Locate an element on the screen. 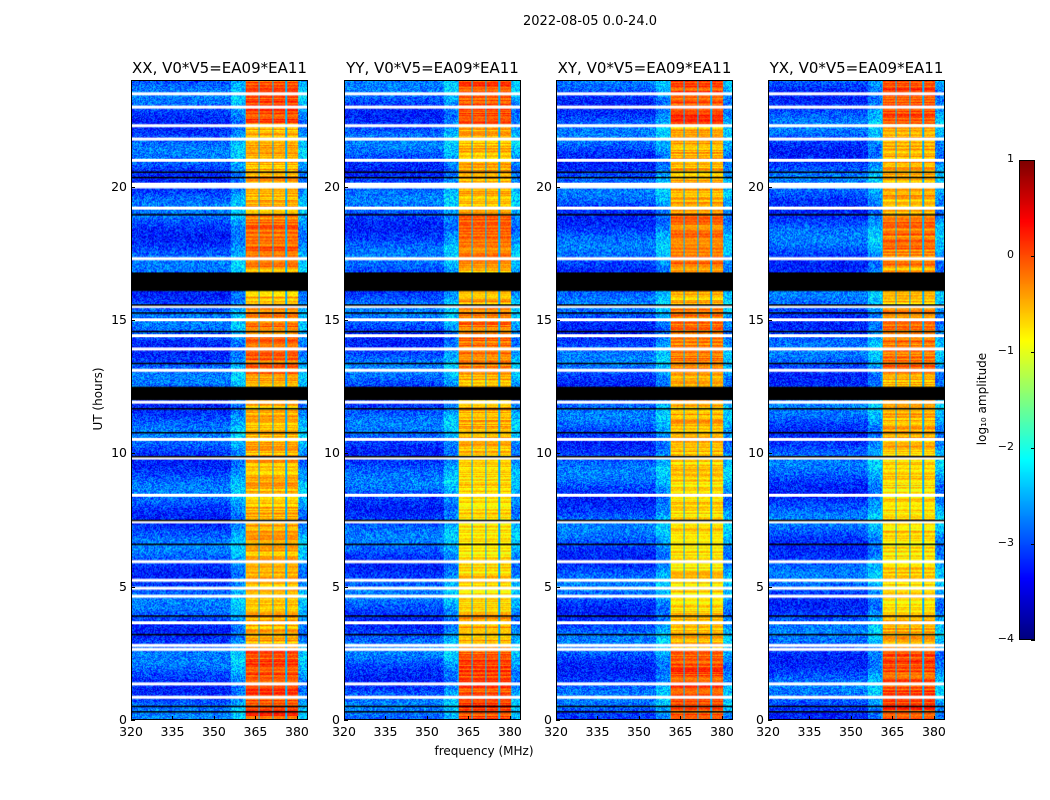 The height and width of the screenshot is (800, 1050). colorbar-tick-label: 1 is located at coordinates (1010, 158).